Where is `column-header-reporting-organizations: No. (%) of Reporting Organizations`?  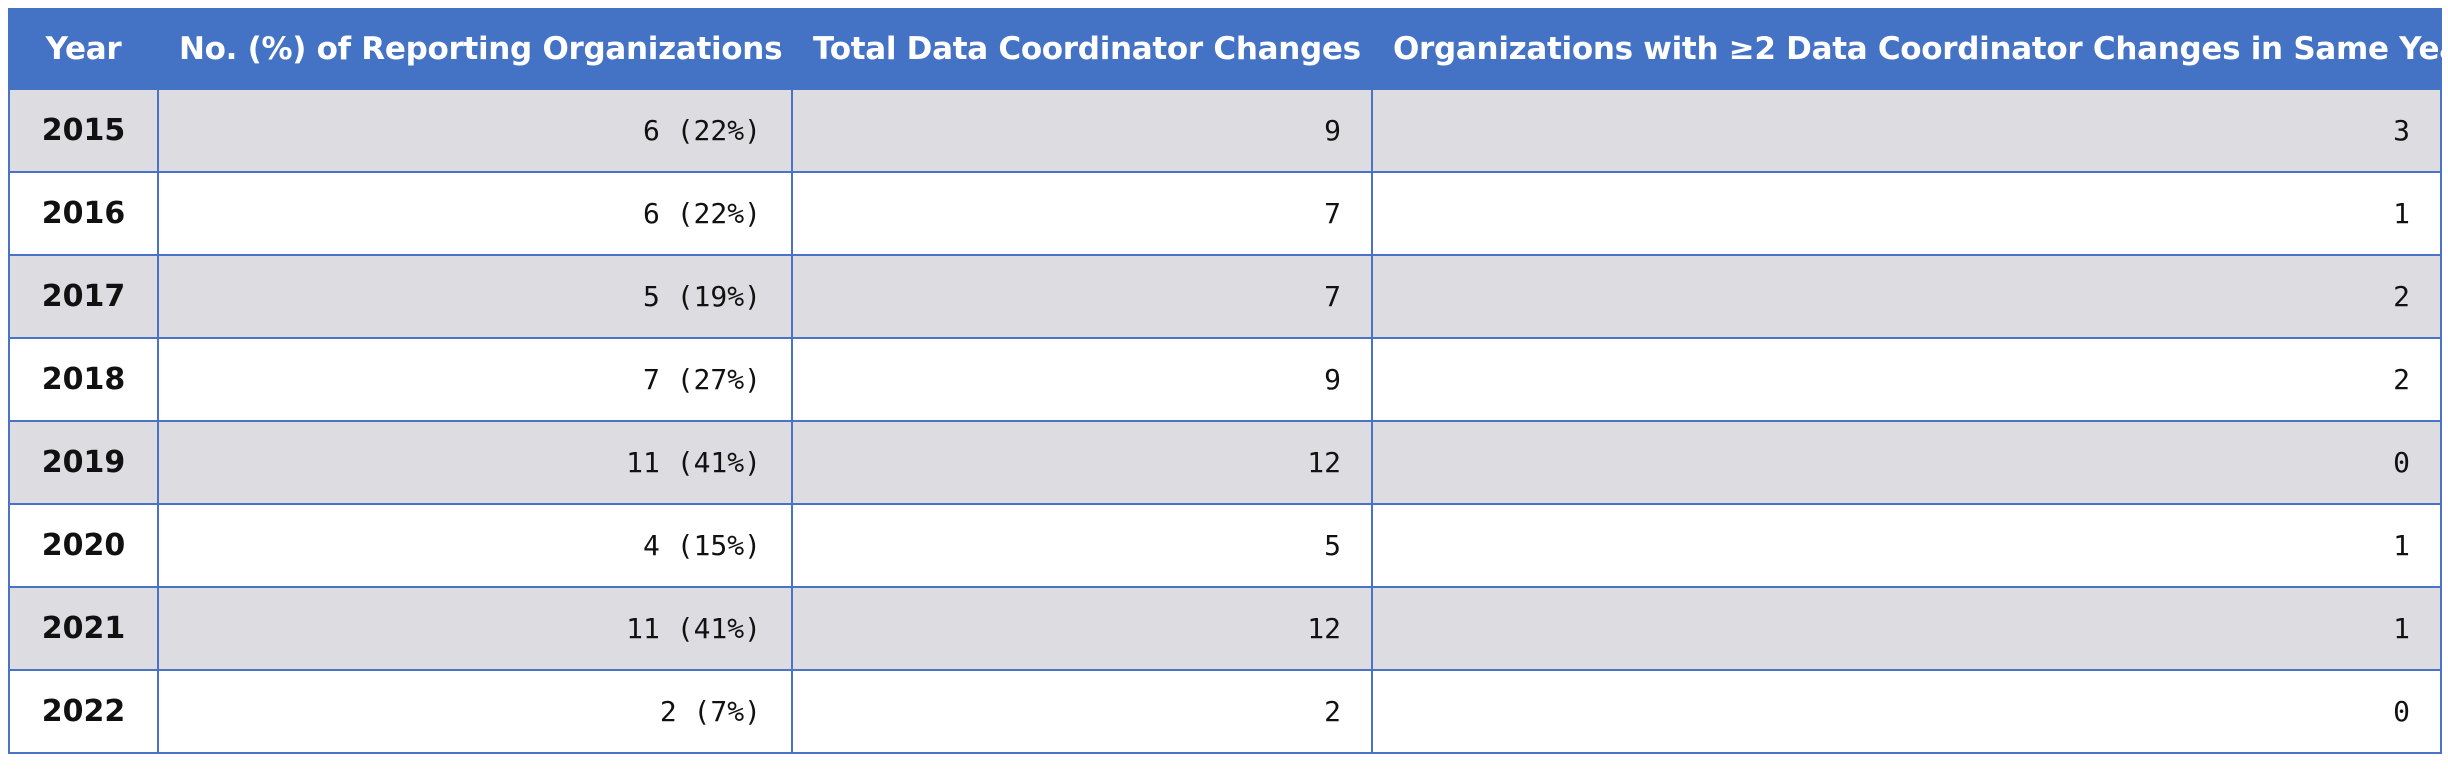
column-header-reporting-organizations: No. (%) of Reporting Organizations is located at coordinates (475, 49).